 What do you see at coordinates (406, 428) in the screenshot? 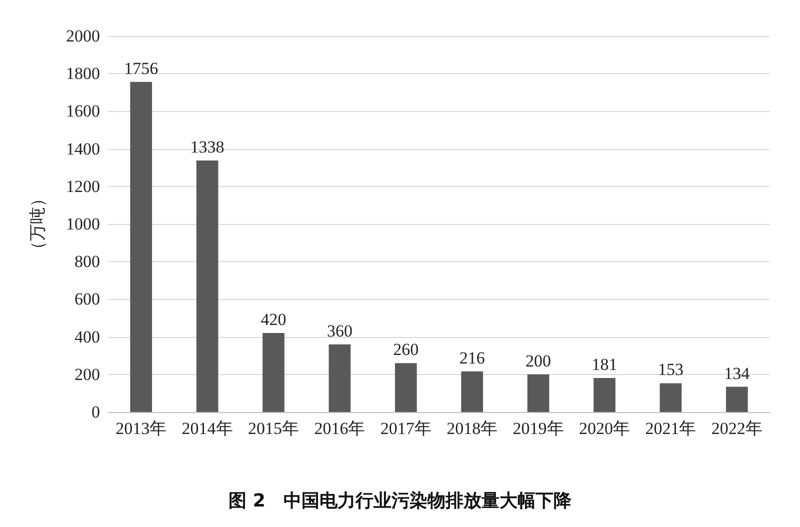
I see `x-tick-label: 2017年` at bounding box center [406, 428].